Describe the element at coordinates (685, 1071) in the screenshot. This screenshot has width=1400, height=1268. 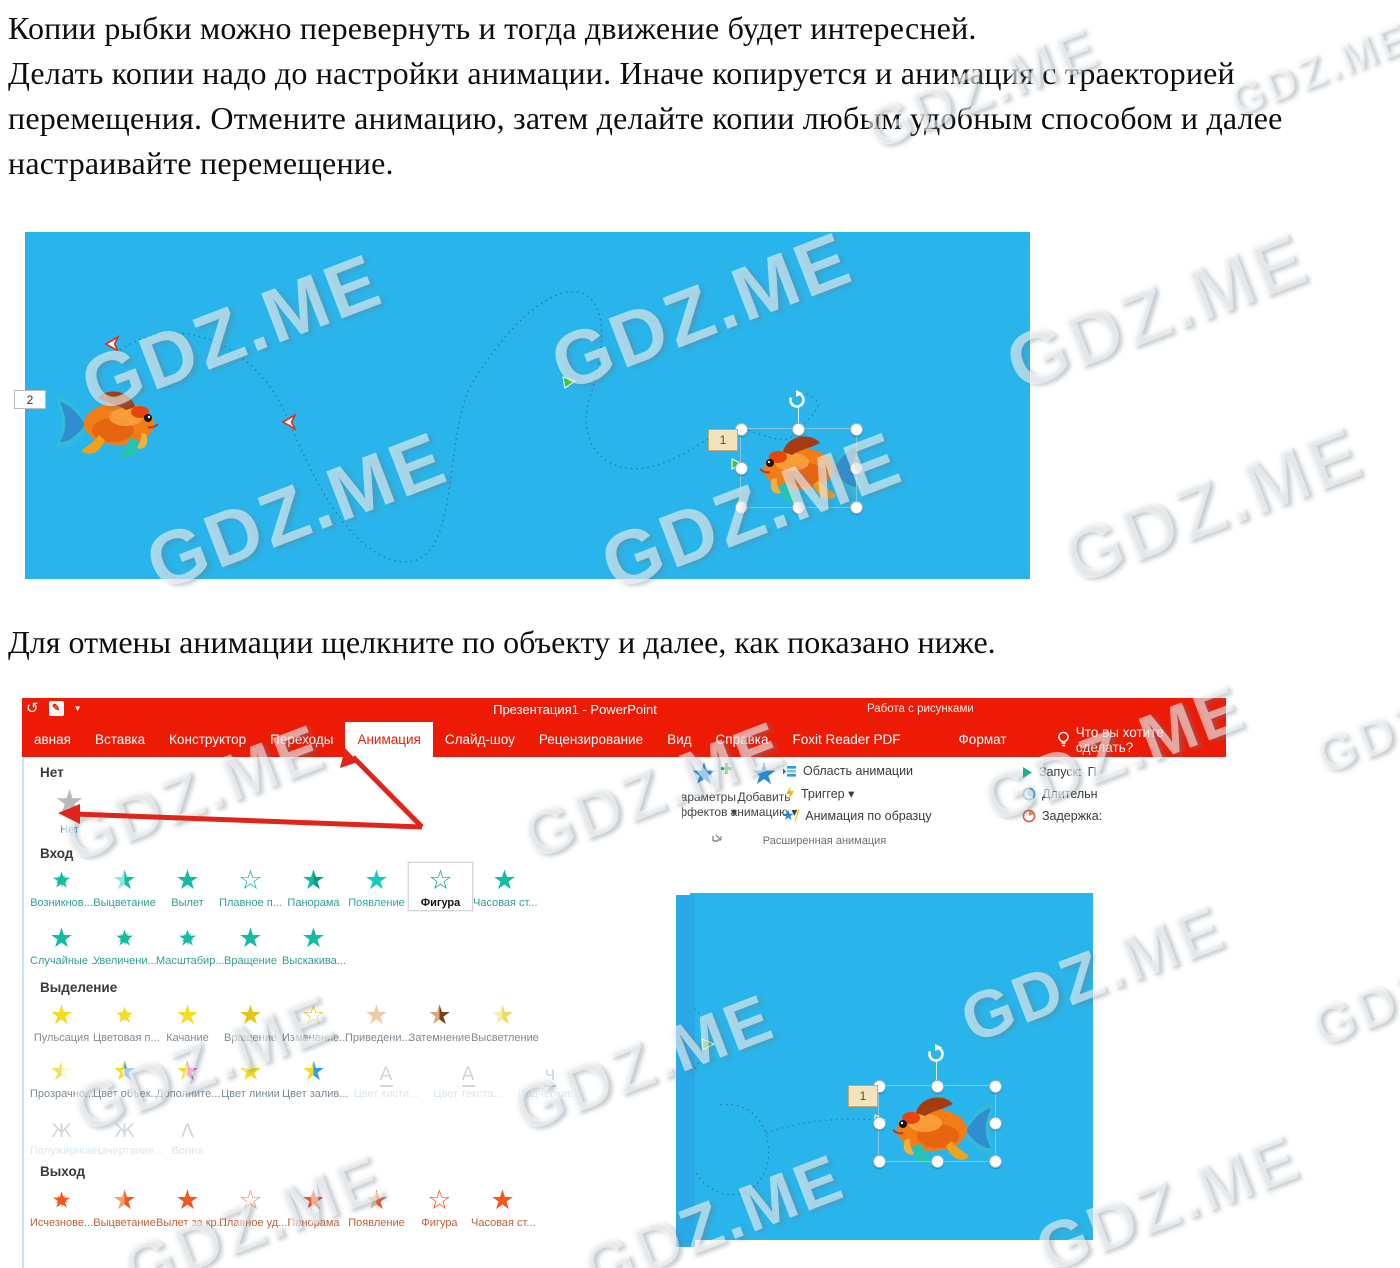
I see `gallery-scrollbar` at that location.